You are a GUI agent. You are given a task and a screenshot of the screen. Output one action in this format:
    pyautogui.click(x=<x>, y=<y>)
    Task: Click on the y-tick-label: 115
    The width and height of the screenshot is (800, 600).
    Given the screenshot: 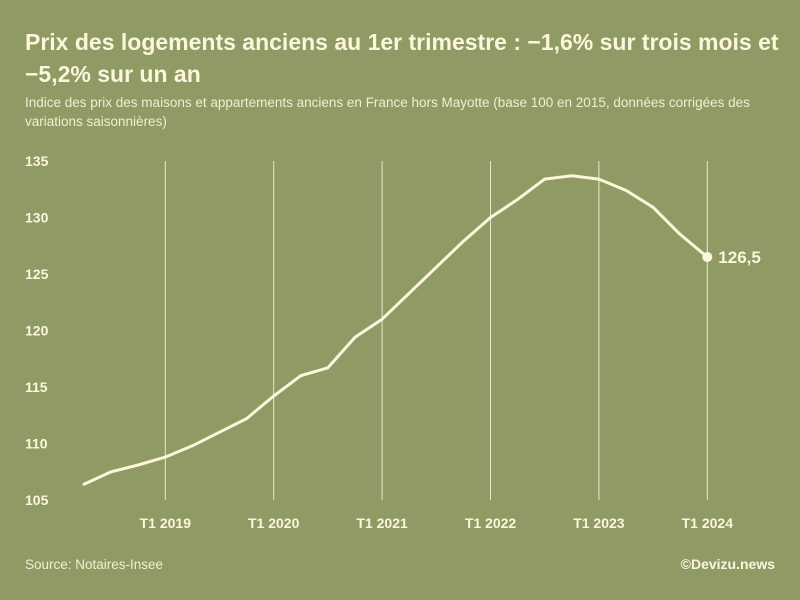 What is the action you would take?
    pyautogui.click(x=36, y=387)
    